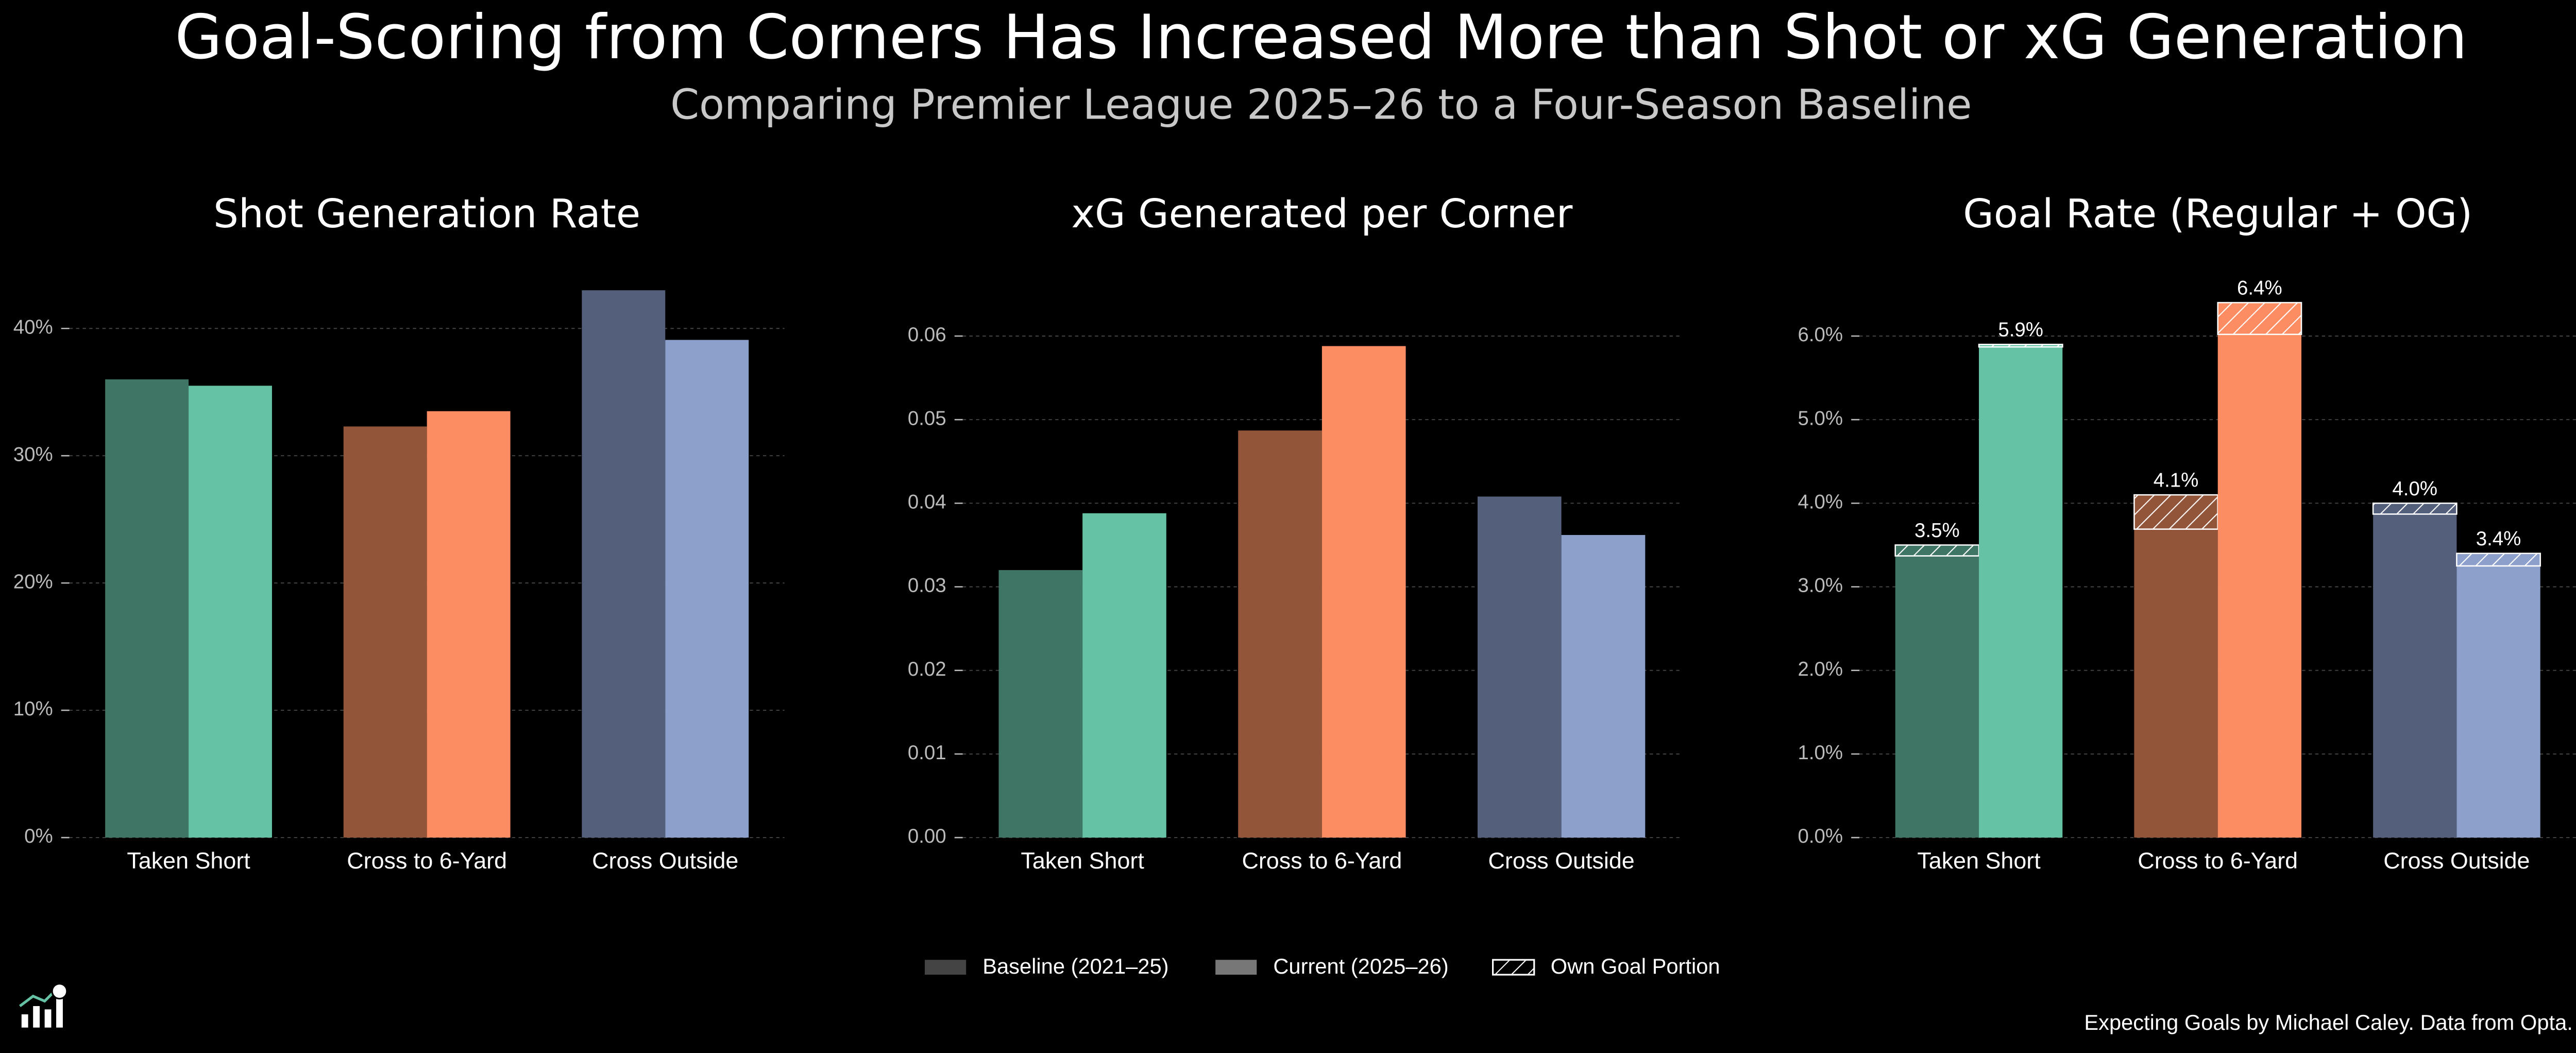 The height and width of the screenshot is (1053, 2576). Describe the element at coordinates (33, 709) in the screenshot. I see `y-tick-label: 10%` at that location.